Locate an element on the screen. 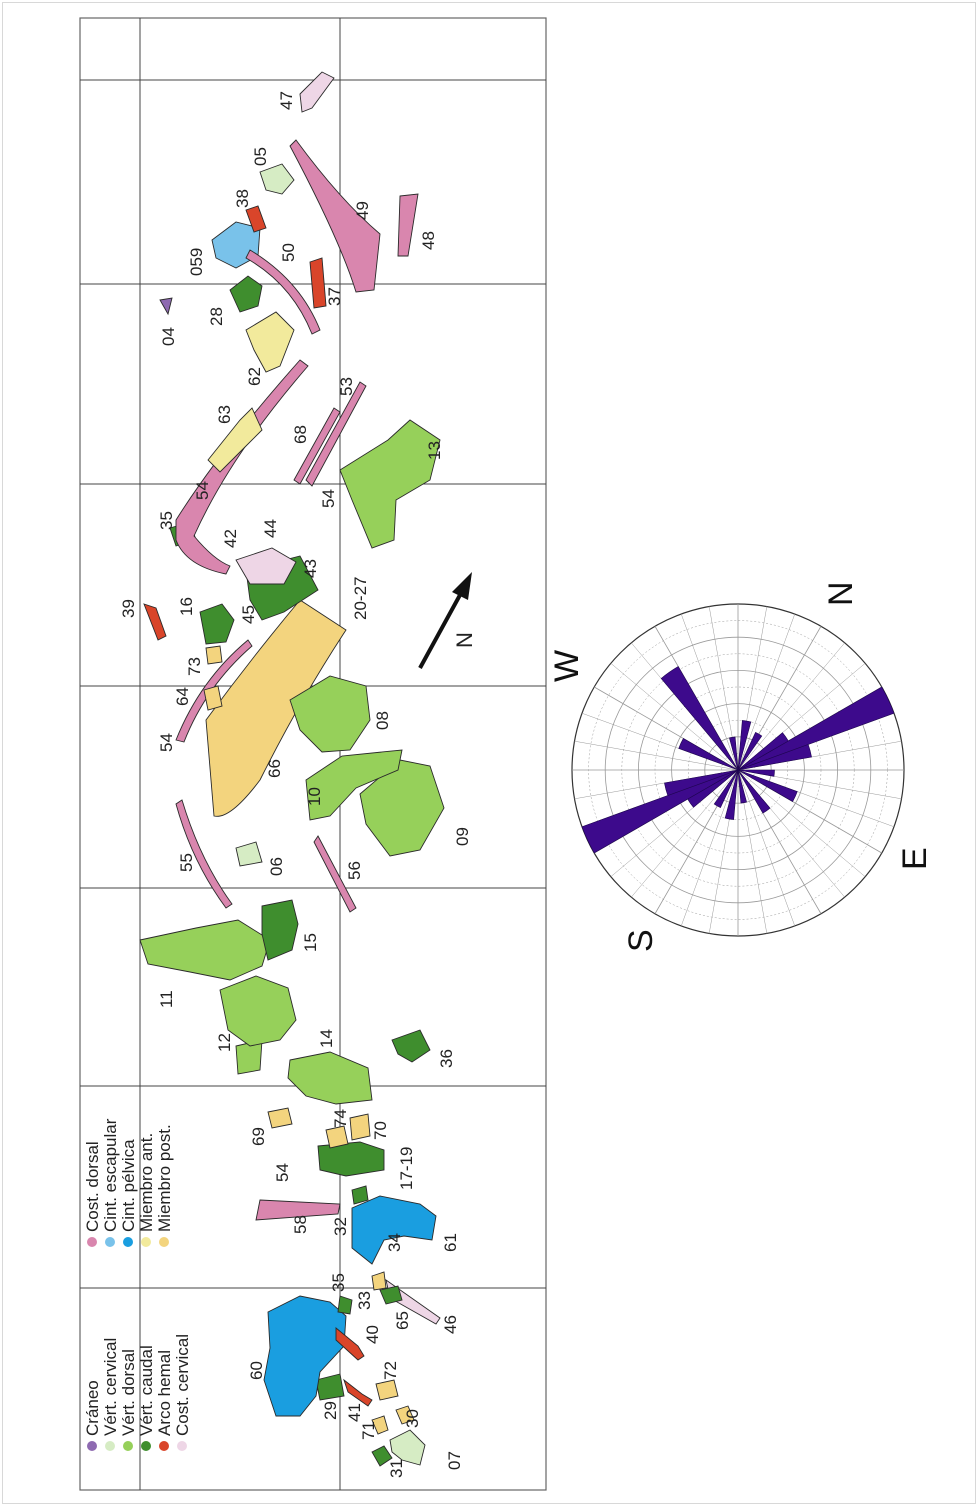  specimen-label: 50 is located at coordinates (288, 252).